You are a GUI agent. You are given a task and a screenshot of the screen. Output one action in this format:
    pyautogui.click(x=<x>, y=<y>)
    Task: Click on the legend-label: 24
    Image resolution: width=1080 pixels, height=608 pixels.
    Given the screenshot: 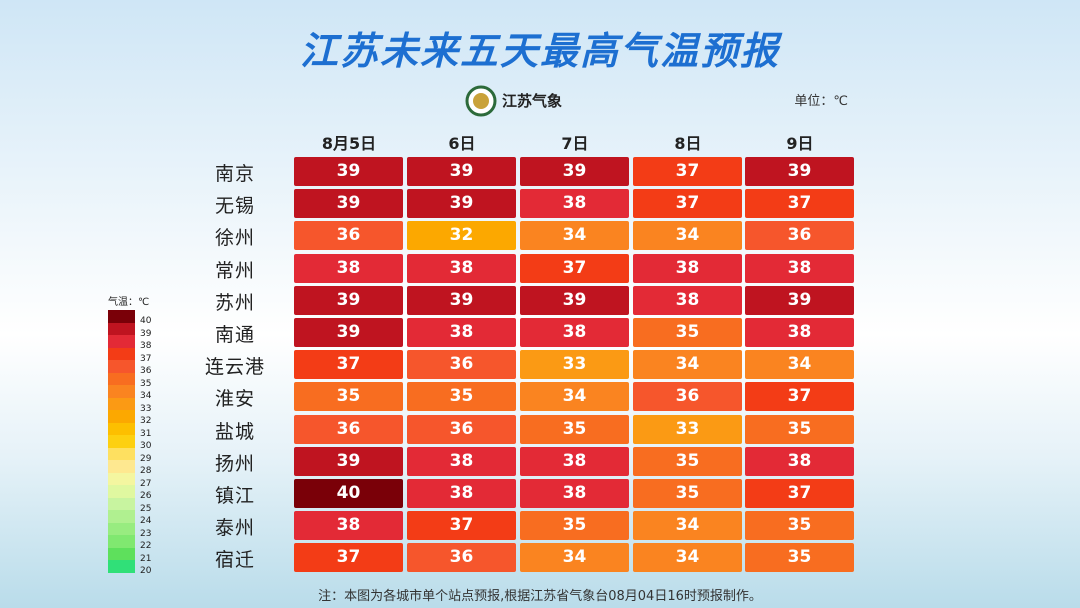 What is the action you would take?
    pyautogui.click(x=146, y=521)
    